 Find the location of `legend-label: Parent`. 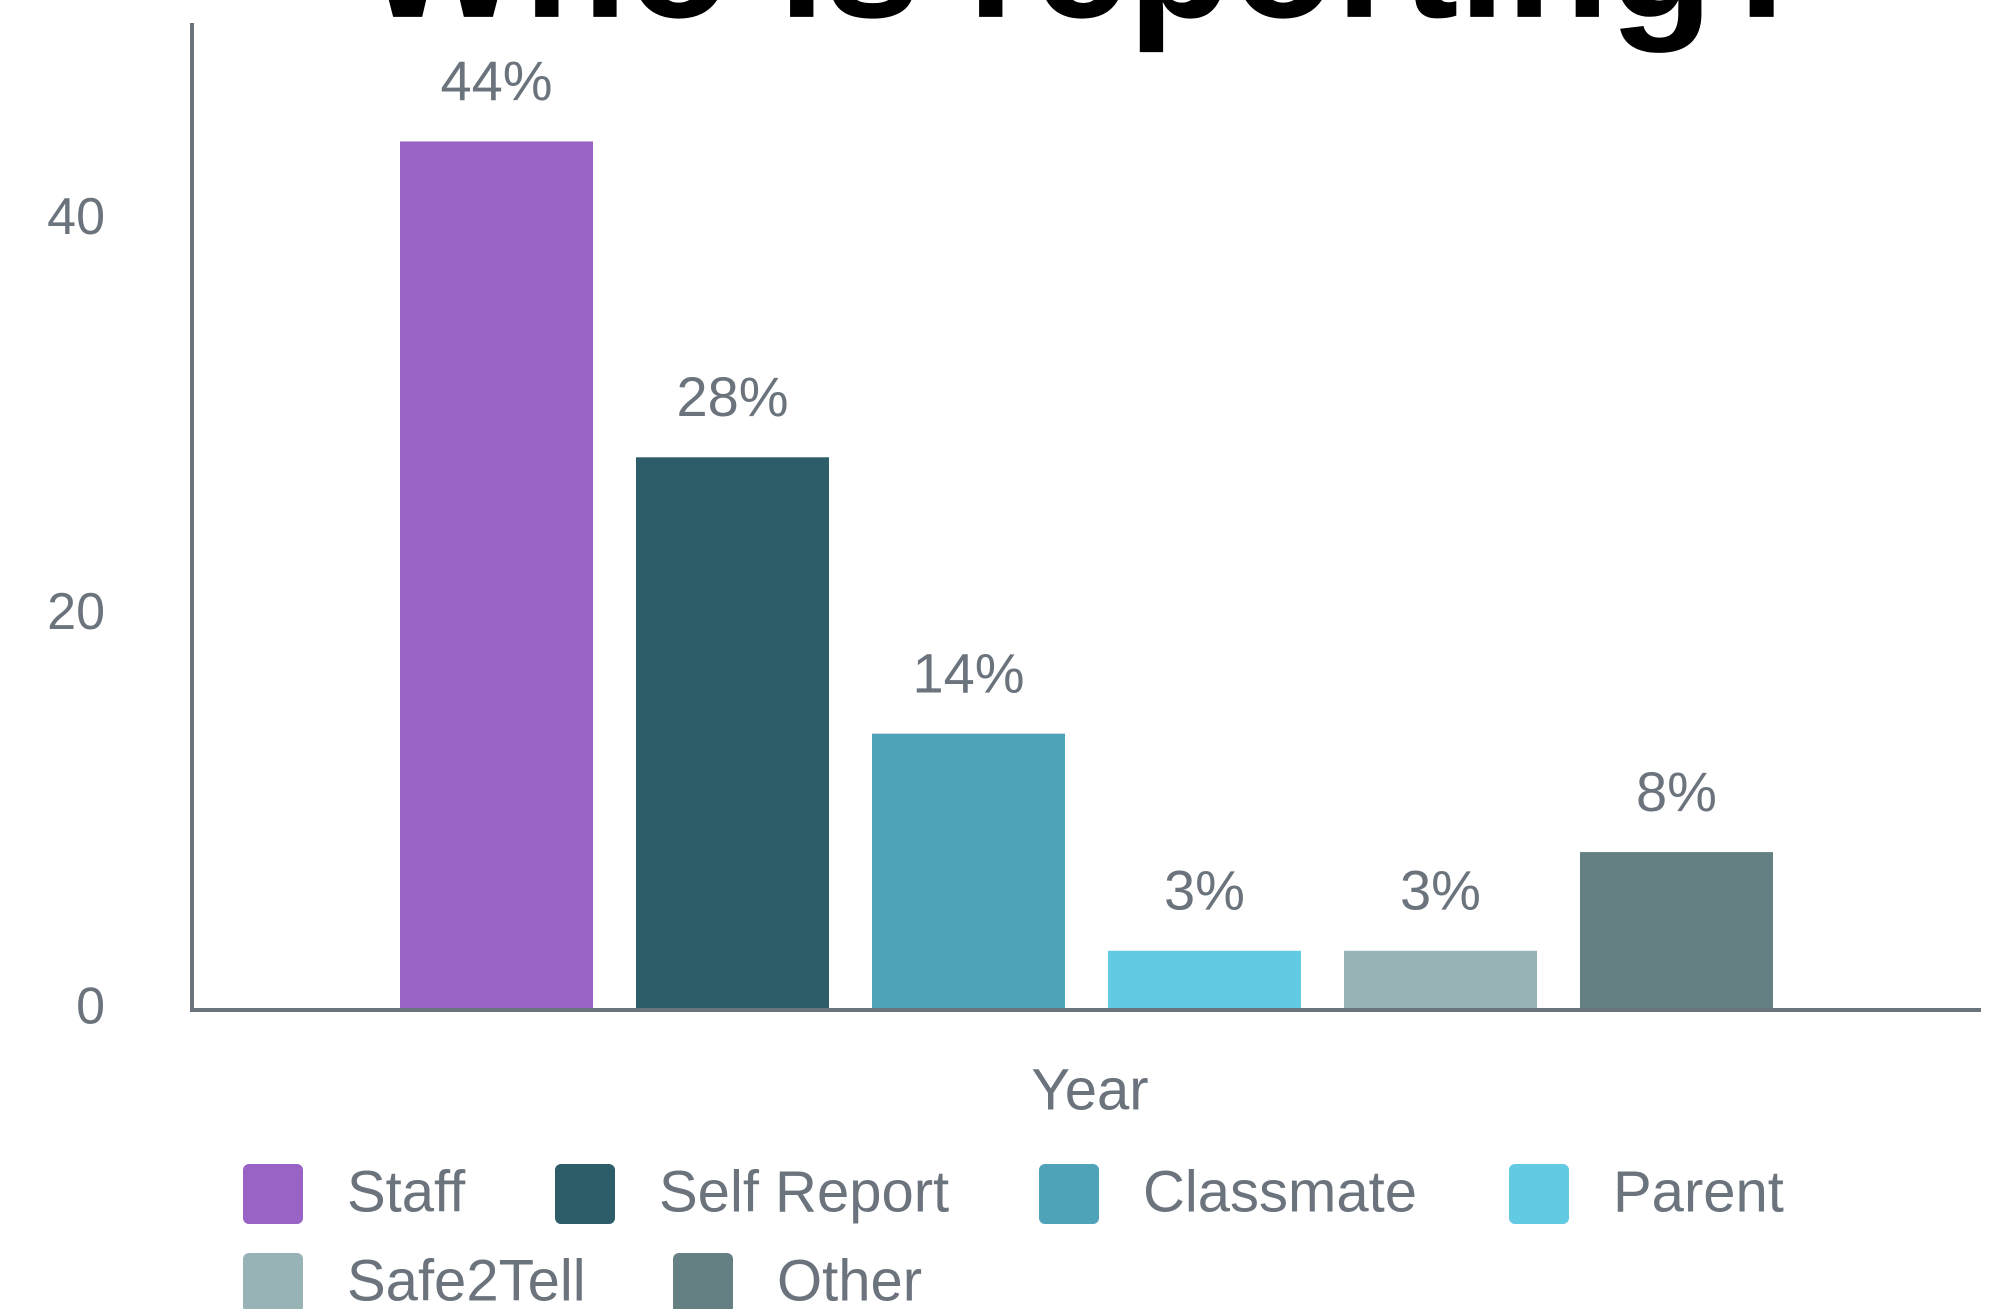

legend-label: Parent is located at coordinates (1698, 1191).